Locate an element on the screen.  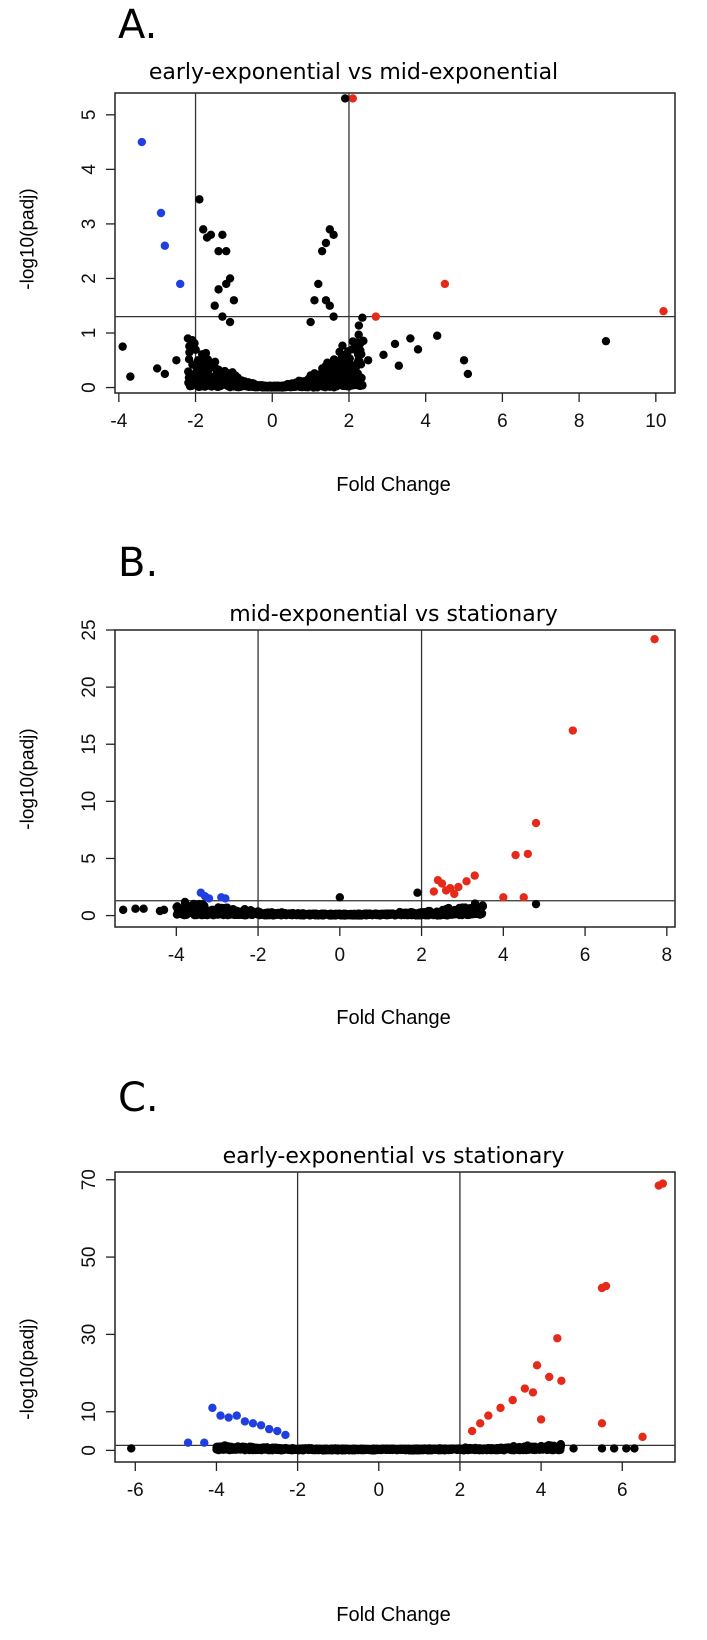
chart-title: early-exponential vs stationary is located at coordinates (393, 1156).